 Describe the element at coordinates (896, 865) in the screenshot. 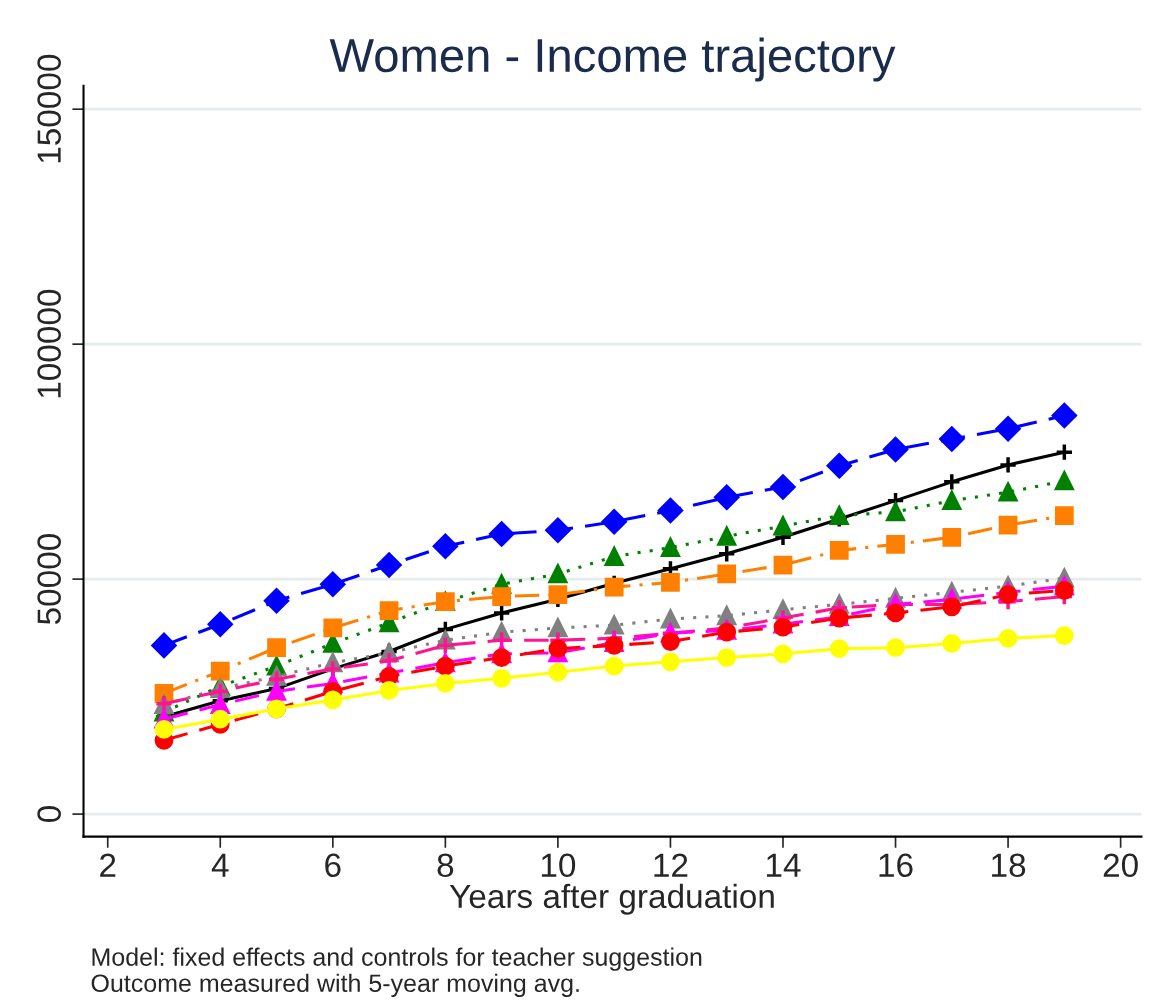

I see `x-tick-label: 16` at that location.